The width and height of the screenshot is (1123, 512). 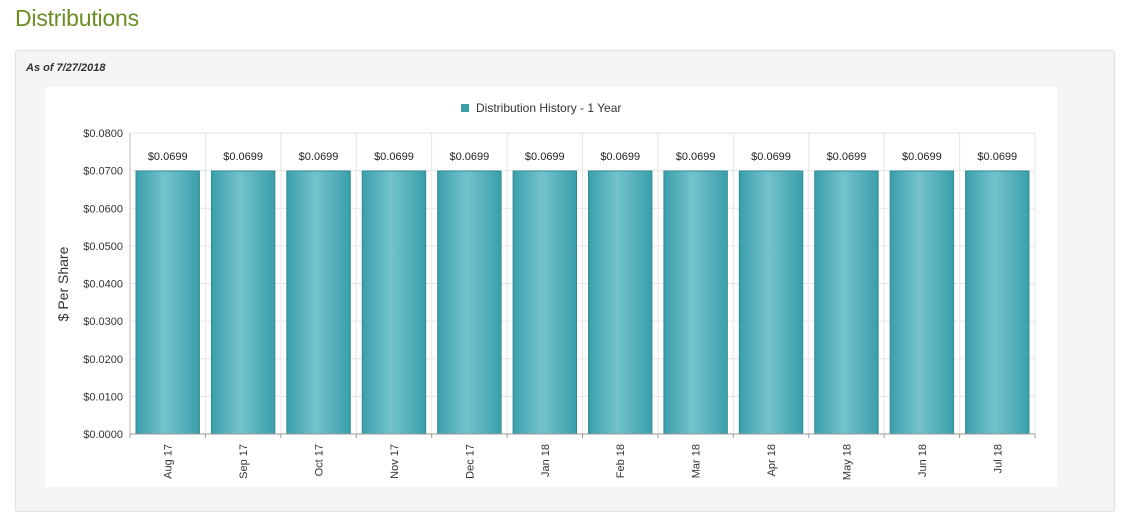 I want to click on y-tick-label: $0.0800, so click(x=103, y=134).